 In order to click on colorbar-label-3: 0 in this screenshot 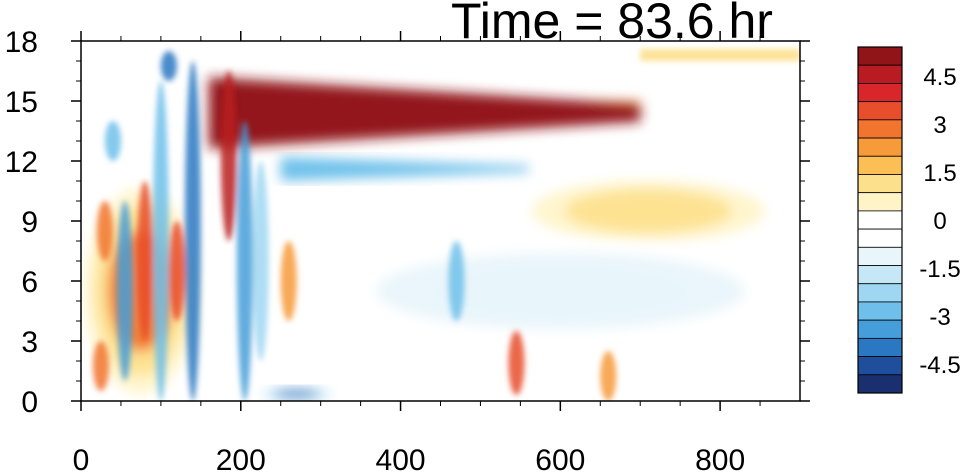, I will do `click(939, 221)`.